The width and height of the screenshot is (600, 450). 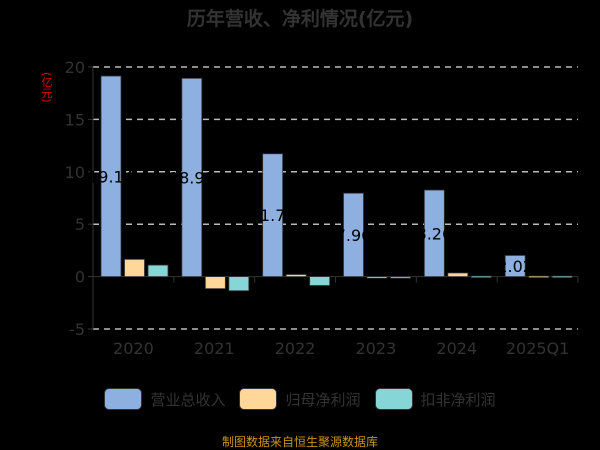 What do you see at coordinates (80, 277) in the screenshot?
I see `y-tick-label: 0` at bounding box center [80, 277].